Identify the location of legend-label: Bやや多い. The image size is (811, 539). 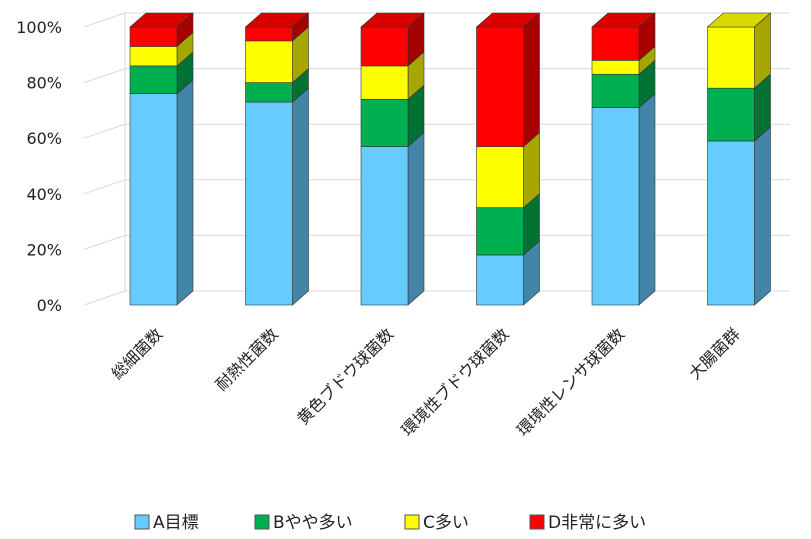
(313, 523).